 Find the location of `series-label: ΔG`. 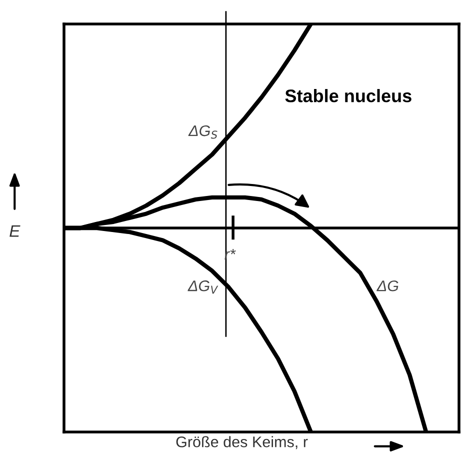

series-label: ΔG is located at coordinates (387, 286).